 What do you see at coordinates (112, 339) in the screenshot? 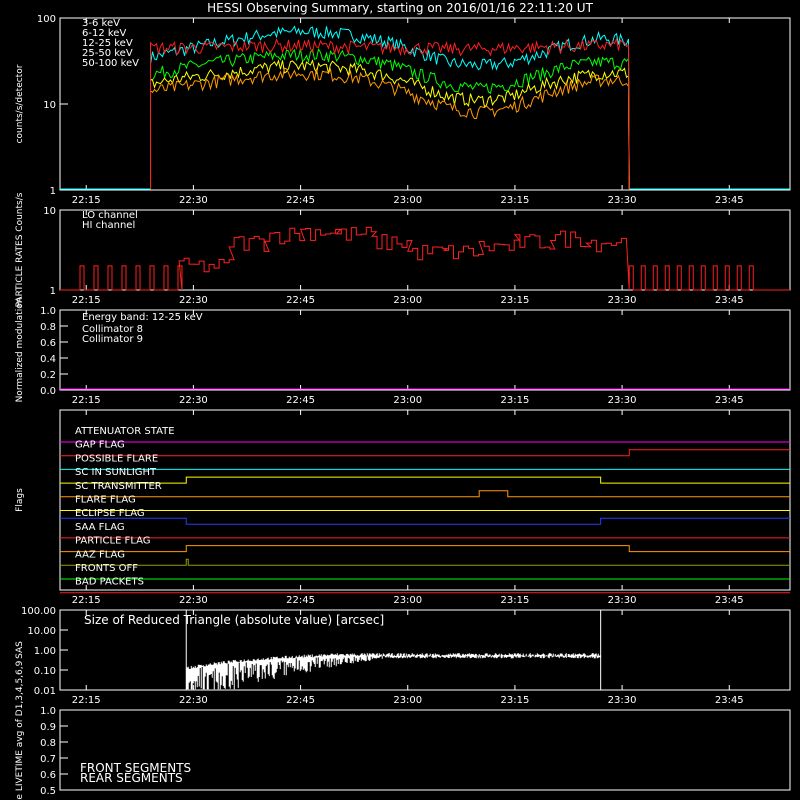
I see `legend-2-1: Collimator 9` at bounding box center [112, 339].